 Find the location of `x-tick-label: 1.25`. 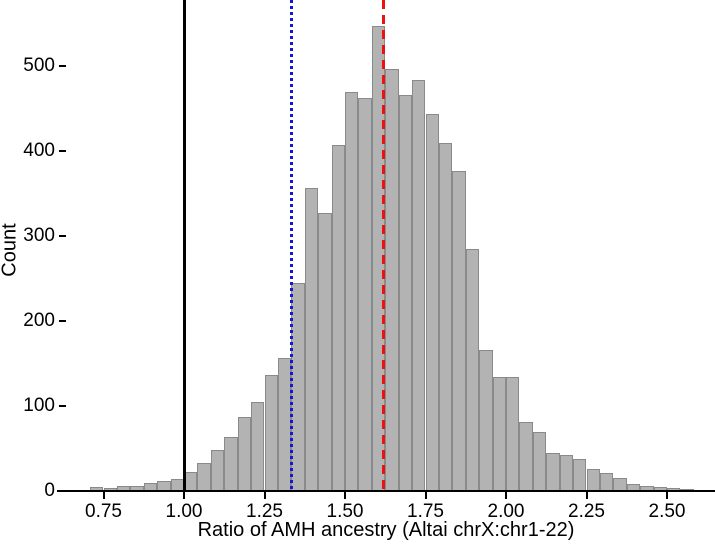

x-tick-label: 1.25 is located at coordinates (264, 511).